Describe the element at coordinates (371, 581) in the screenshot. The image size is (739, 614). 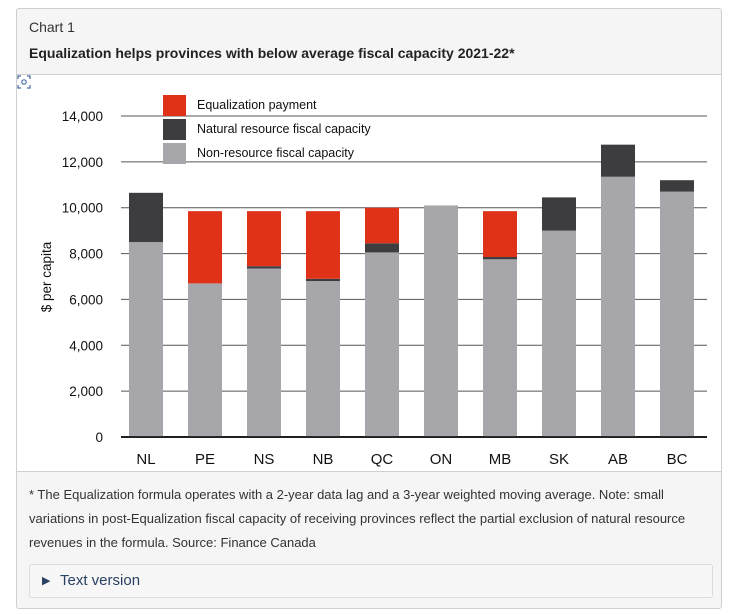
I see `text-version-toggle: ▶ Text version` at that location.